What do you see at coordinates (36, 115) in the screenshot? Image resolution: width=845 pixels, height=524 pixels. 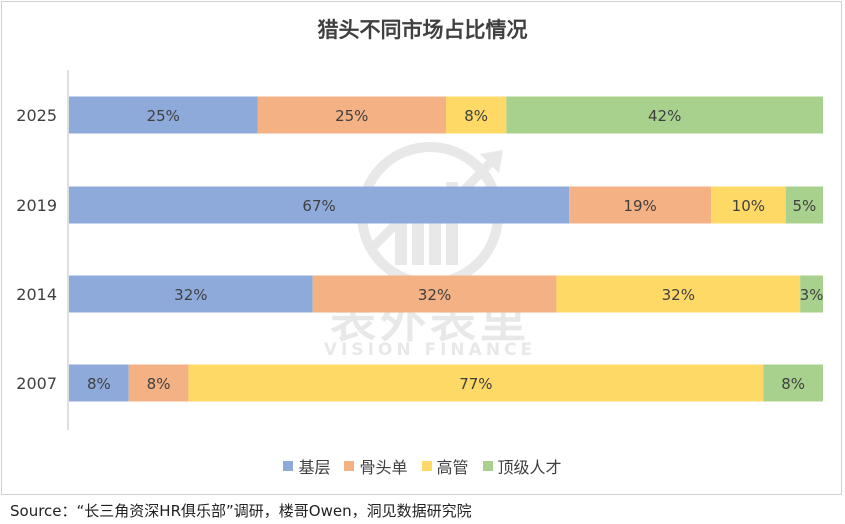 I see `y-tick-label: 2025` at bounding box center [36, 115].